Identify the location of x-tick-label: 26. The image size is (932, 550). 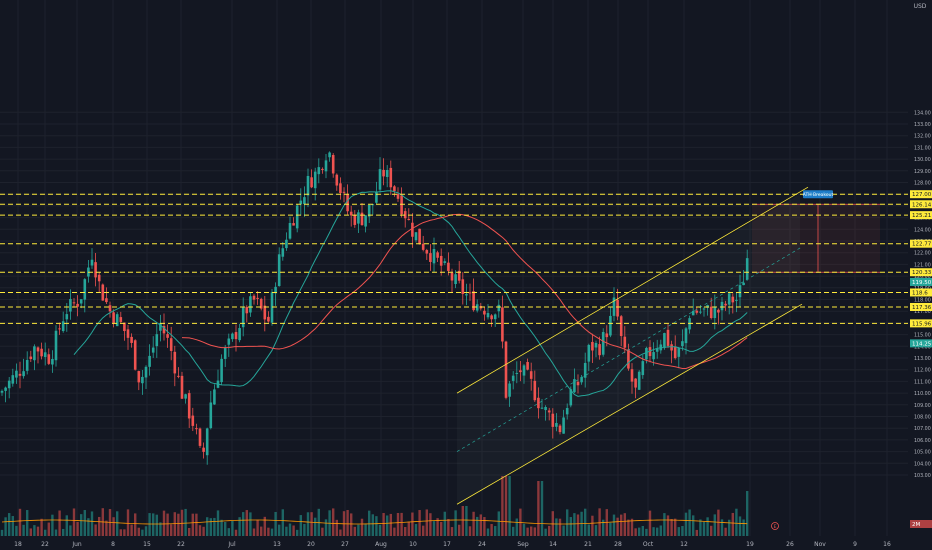
(790, 544).